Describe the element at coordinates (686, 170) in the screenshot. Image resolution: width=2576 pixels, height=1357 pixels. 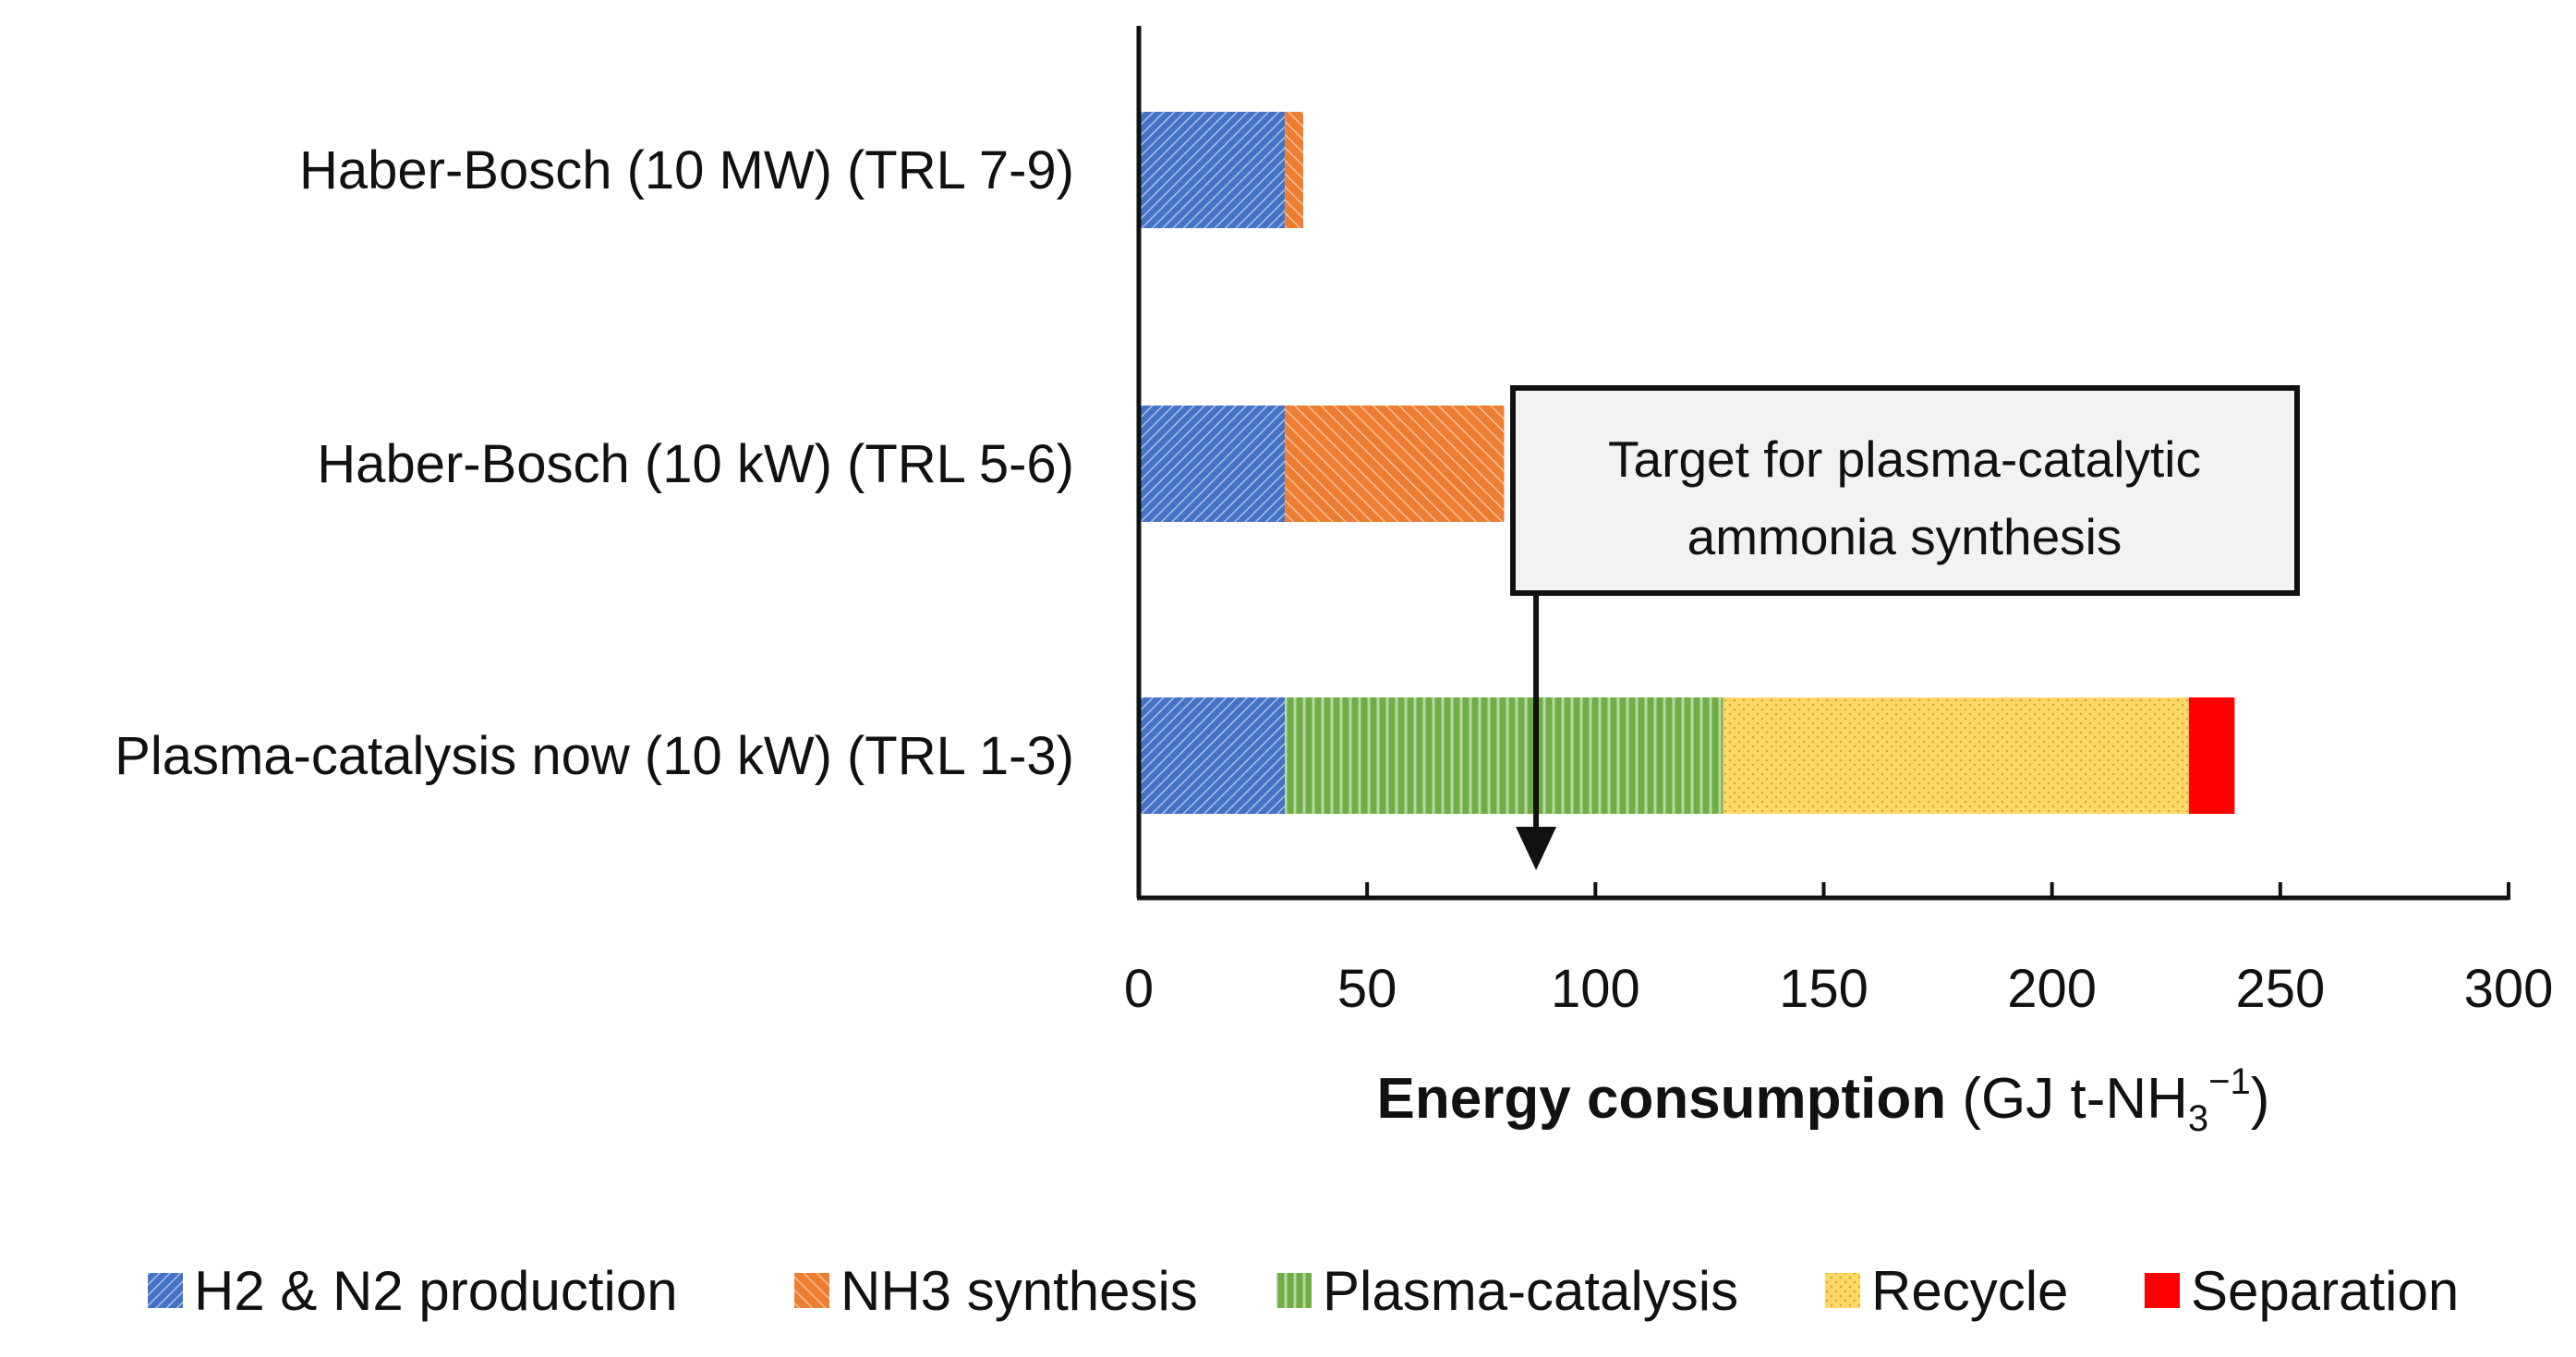
I see `category-label: Haber-Bosch (10 MW) (TRL 7-9)` at that location.